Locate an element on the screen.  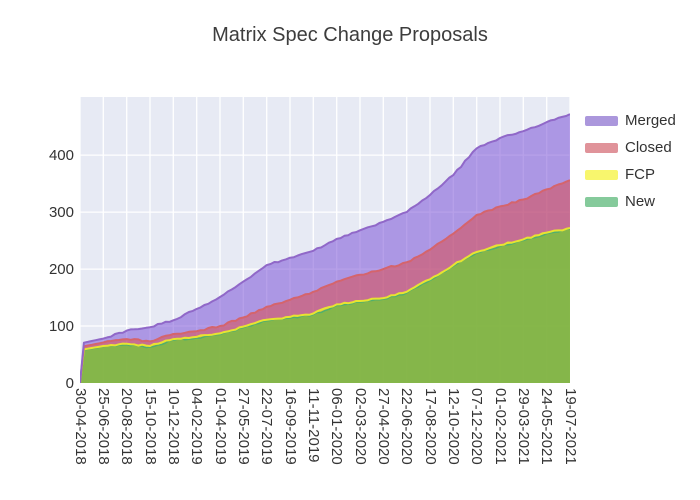
x-tick-label: 22-06-2020 is located at coordinates (407, 426).